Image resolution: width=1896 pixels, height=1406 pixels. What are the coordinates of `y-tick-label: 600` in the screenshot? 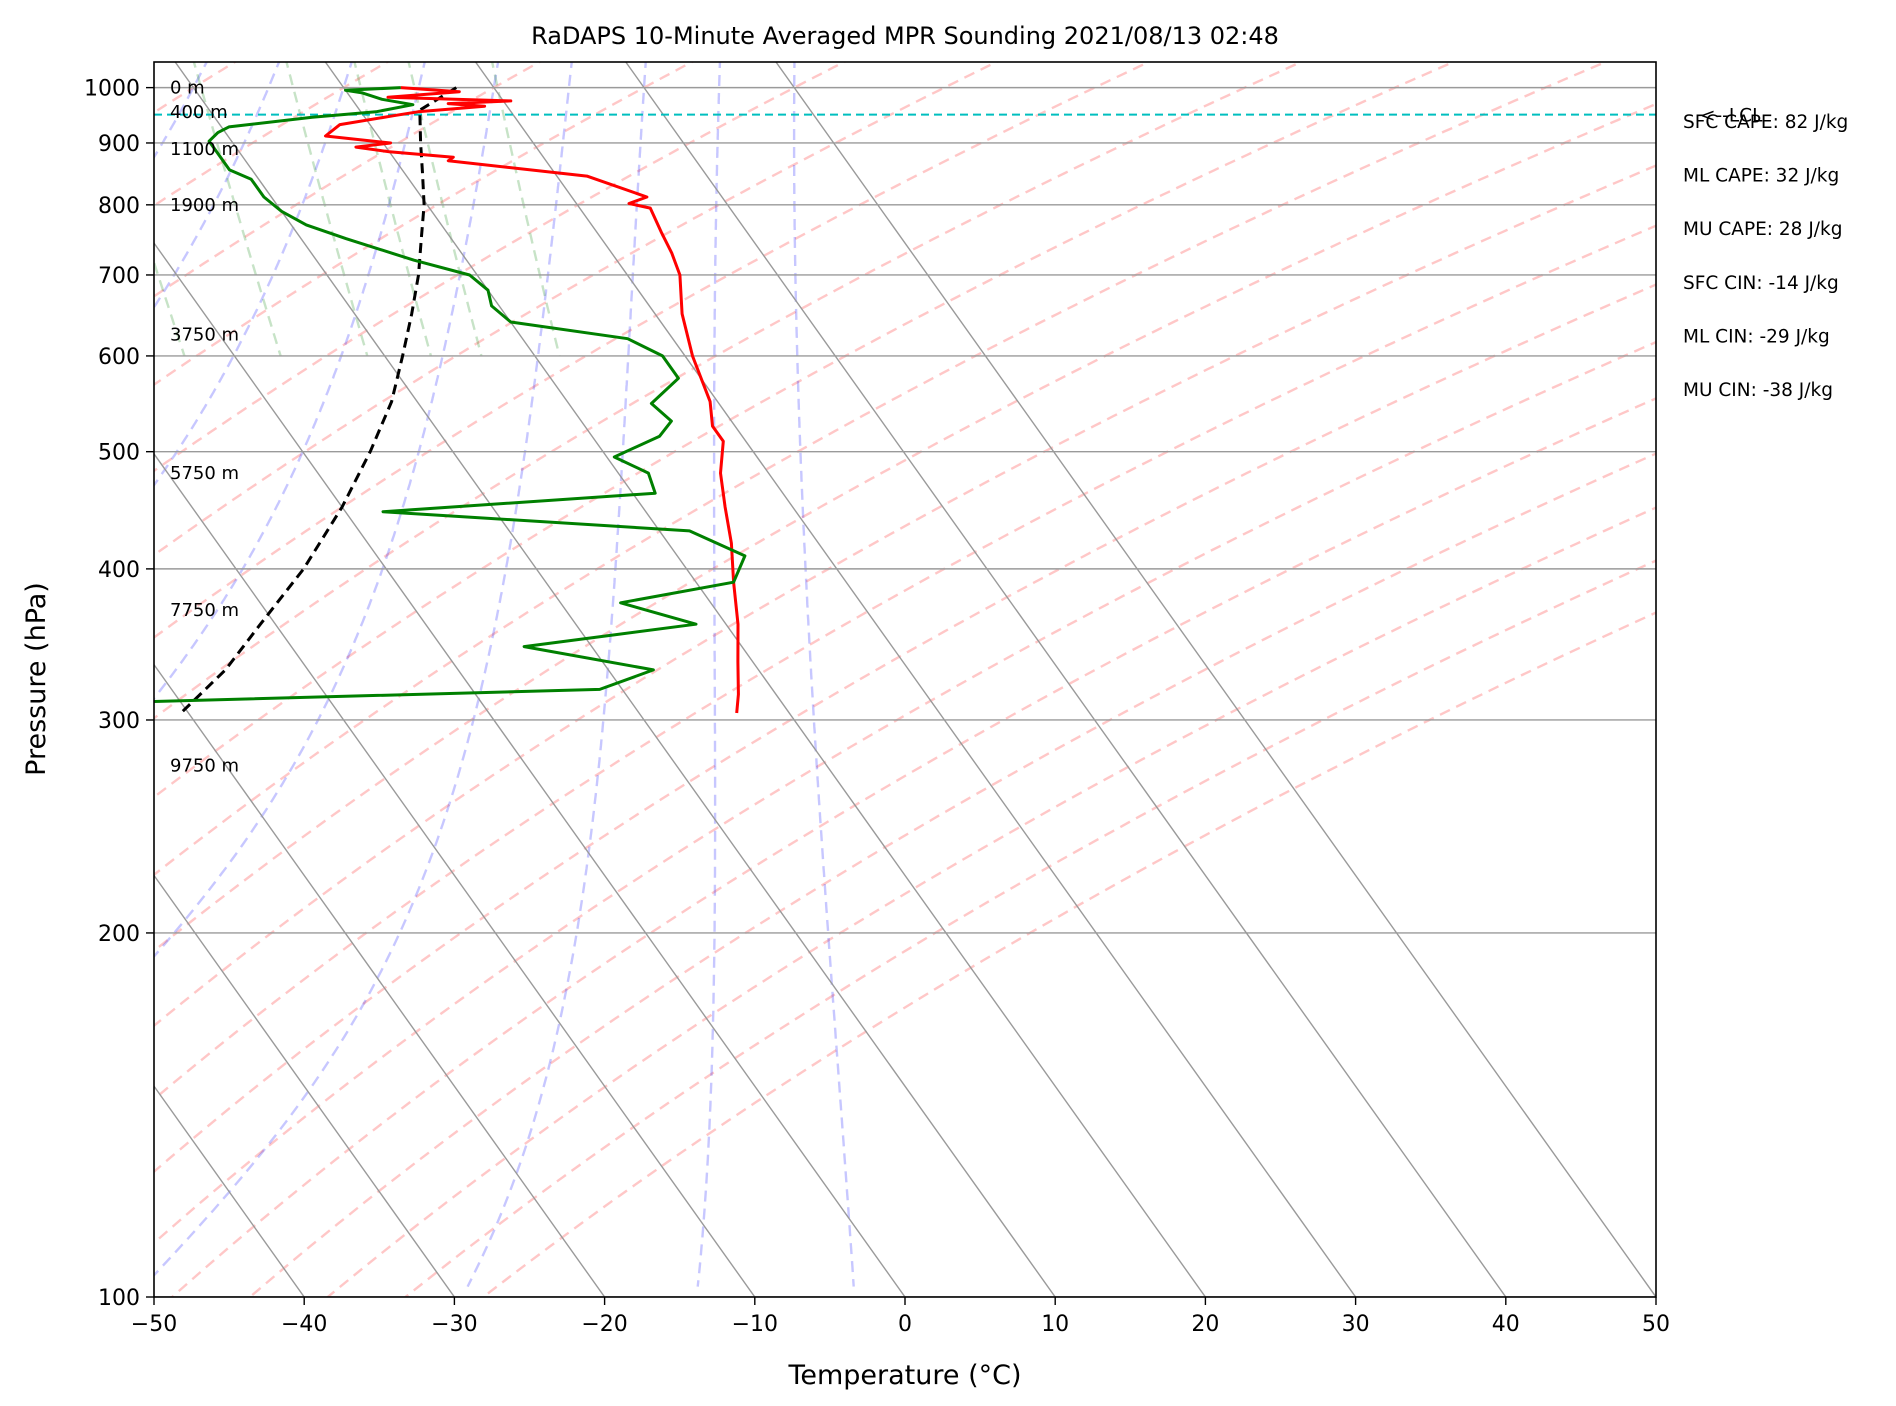 It's located at (119, 357).